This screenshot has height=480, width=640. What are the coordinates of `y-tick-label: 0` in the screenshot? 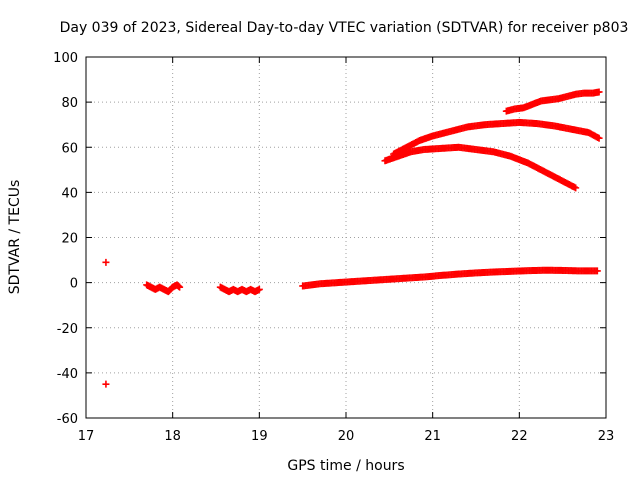 It's located at (74, 284).